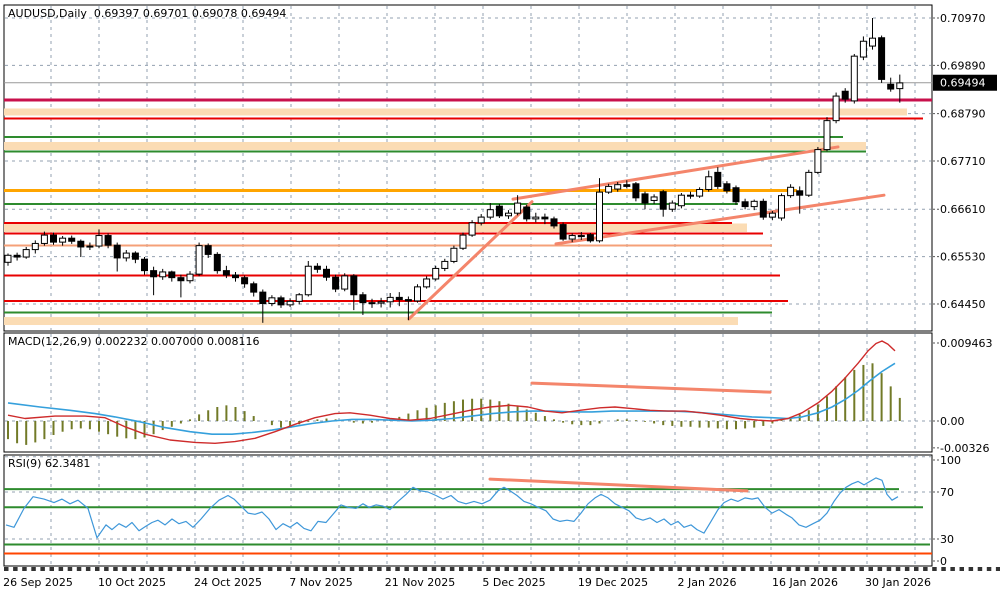 The width and height of the screenshot is (1000, 600). I want to click on price-axis-label: 0.68790, so click(963, 114).